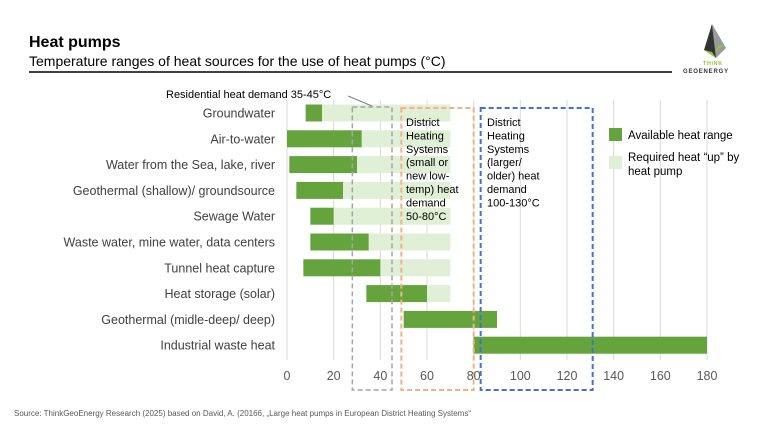 This screenshot has height=431, width=768. What do you see at coordinates (505, 163) in the screenshot?
I see `district-heating-label: (larger/` at bounding box center [505, 163].